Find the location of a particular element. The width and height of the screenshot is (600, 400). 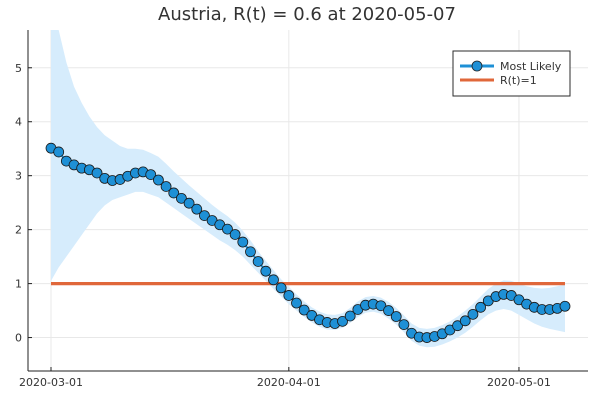

legend-label-reference: R(t)=1 is located at coordinates (518, 80).